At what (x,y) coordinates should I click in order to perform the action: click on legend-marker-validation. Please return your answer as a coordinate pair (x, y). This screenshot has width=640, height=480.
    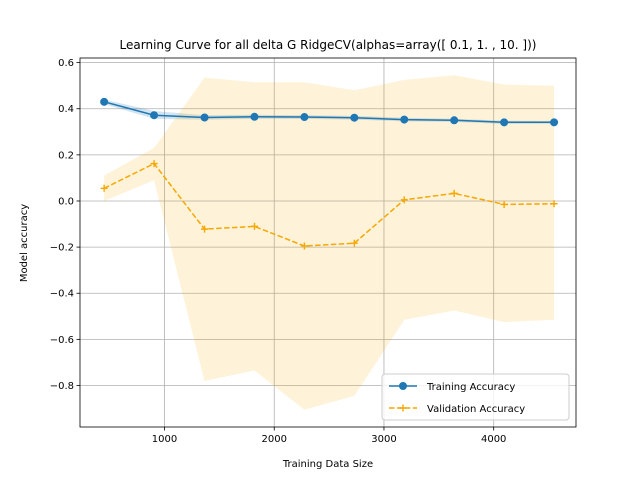
    Looking at the image, I should click on (403, 408).